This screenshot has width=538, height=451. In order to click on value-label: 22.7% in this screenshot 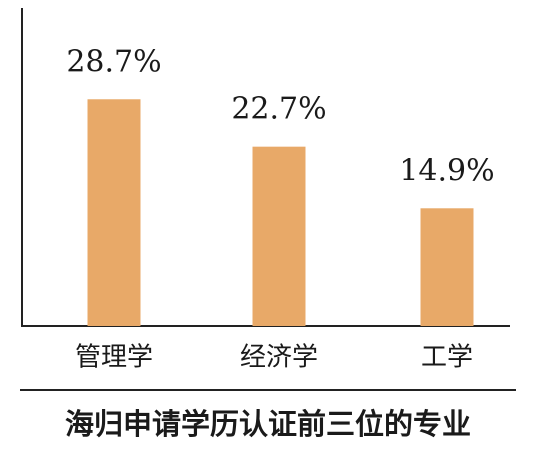, I will do `click(278, 109)`.